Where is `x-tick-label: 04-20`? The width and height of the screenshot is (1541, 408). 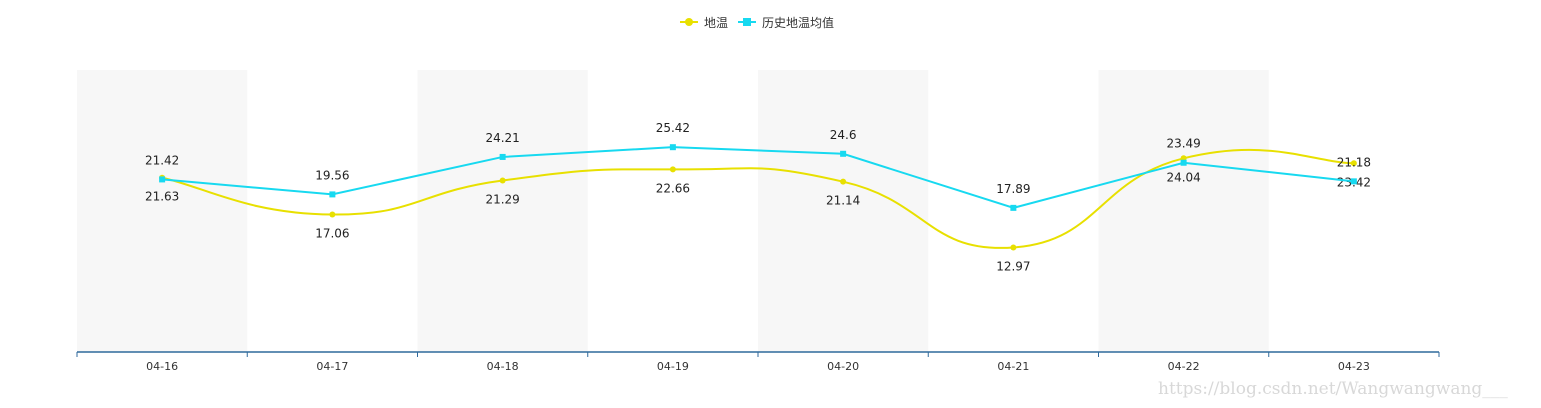
x-tick-label: 04-20 is located at coordinates (843, 366).